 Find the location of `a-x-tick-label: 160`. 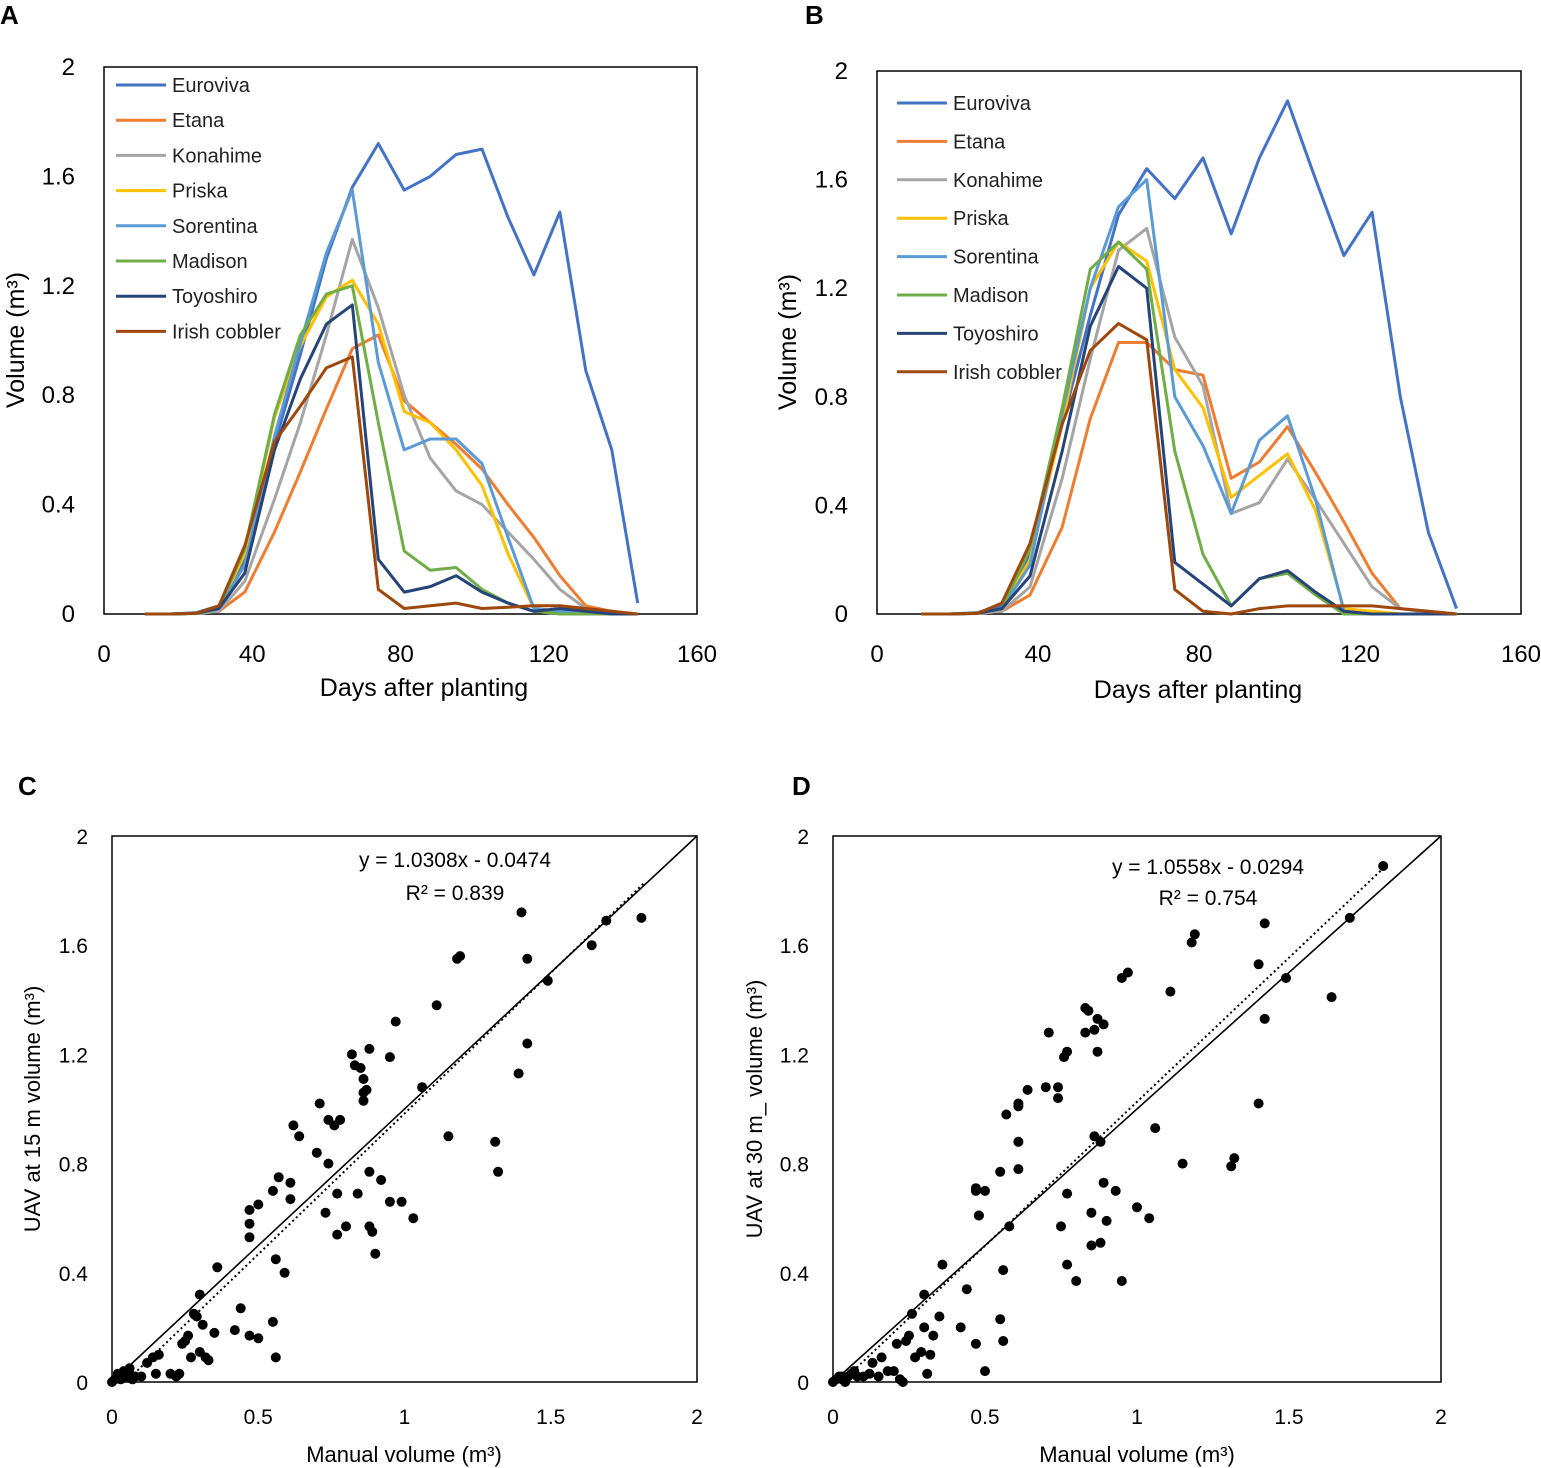

a-x-tick-label: 160 is located at coordinates (697, 654).